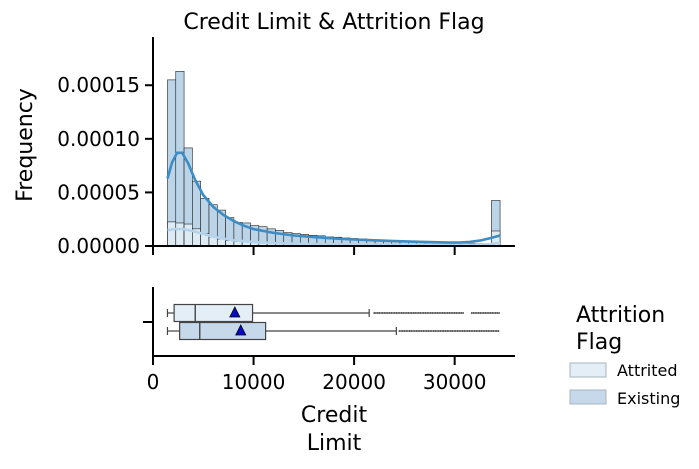  What do you see at coordinates (334, 443) in the screenshot?
I see `x-axis-label-line-2: Limit` at bounding box center [334, 443].